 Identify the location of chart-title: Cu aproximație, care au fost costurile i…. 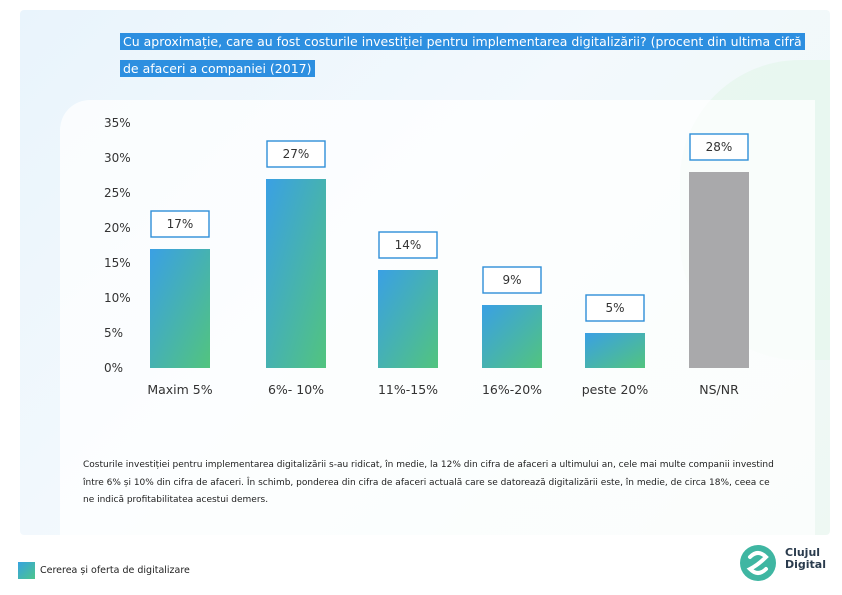
(470, 55).